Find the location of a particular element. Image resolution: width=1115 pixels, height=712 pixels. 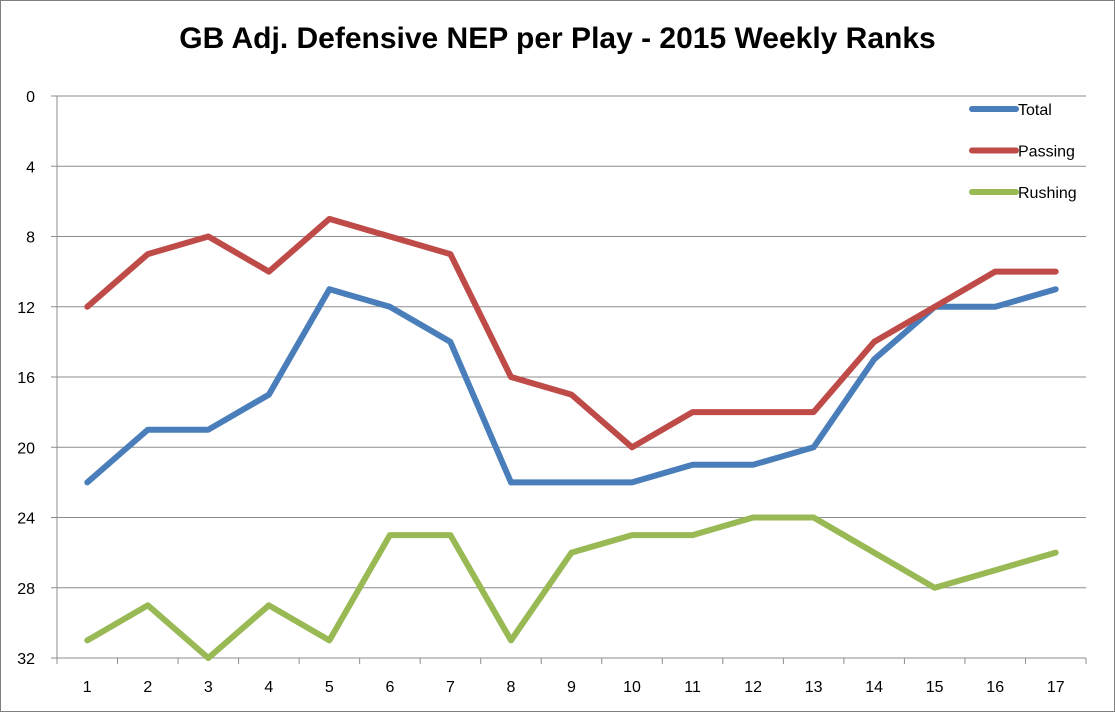

x-tick-label: 14 is located at coordinates (874, 687).